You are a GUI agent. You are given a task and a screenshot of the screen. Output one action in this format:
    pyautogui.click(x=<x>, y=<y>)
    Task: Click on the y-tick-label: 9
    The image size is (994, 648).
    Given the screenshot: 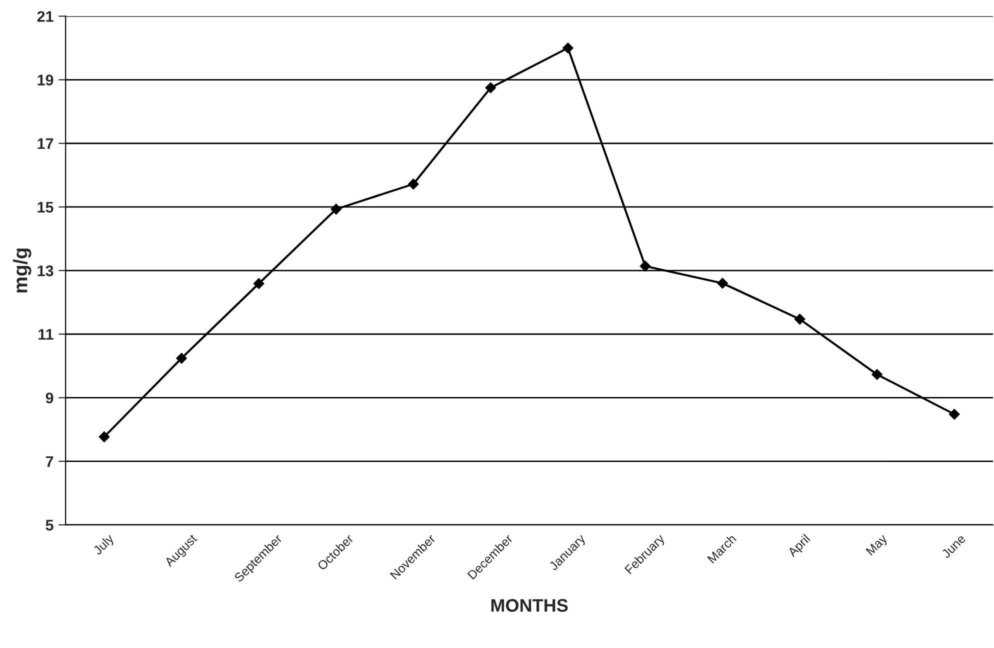 What is the action you would take?
    pyautogui.click(x=50, y=398)
    